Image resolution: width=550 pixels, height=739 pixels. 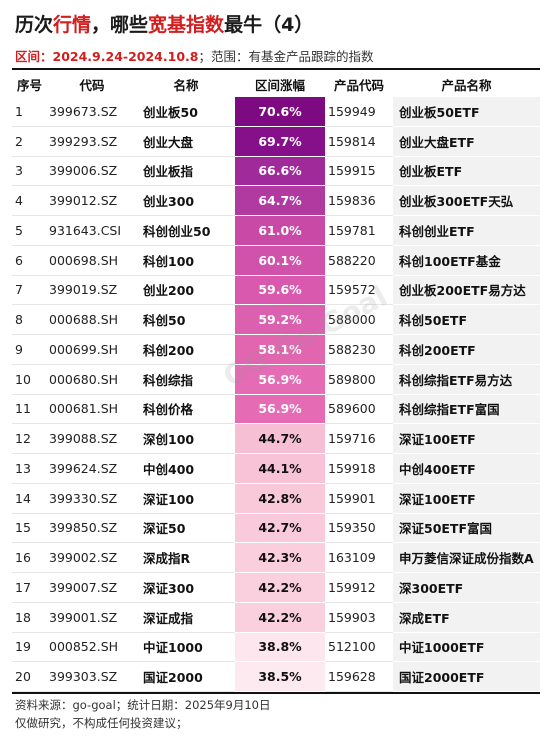 I want to click on change-value: 58.1%, so click(x=280, y=349).